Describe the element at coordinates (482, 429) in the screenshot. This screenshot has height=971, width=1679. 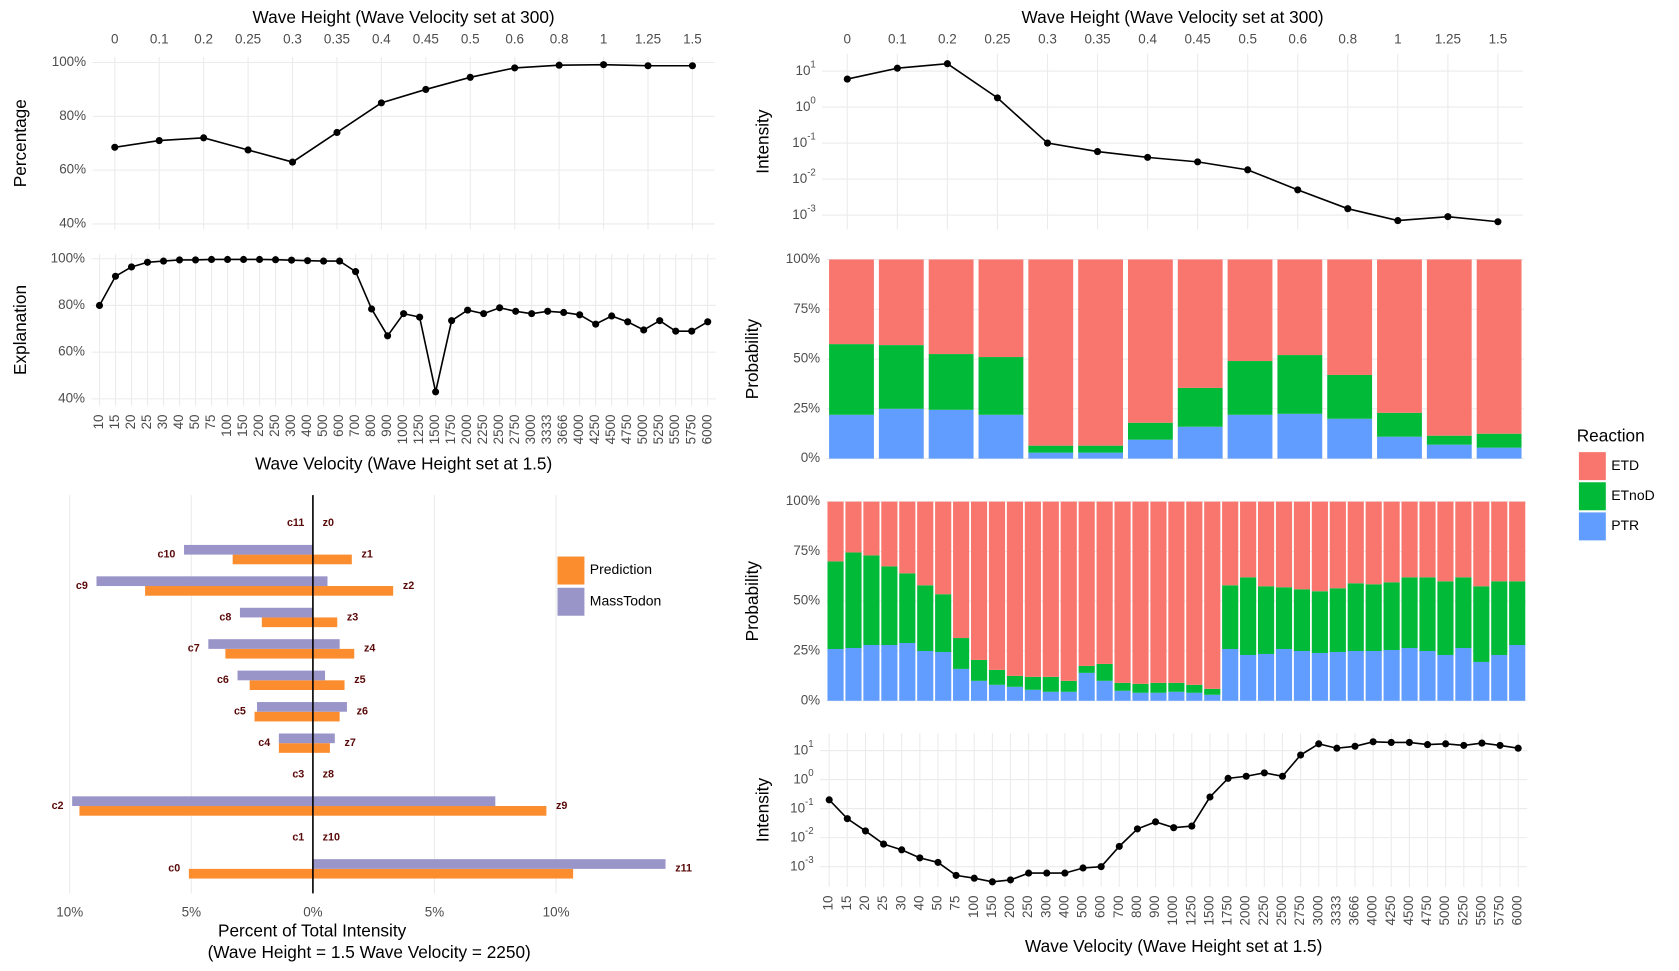
I see `x-tick-label: 2250` at that location.